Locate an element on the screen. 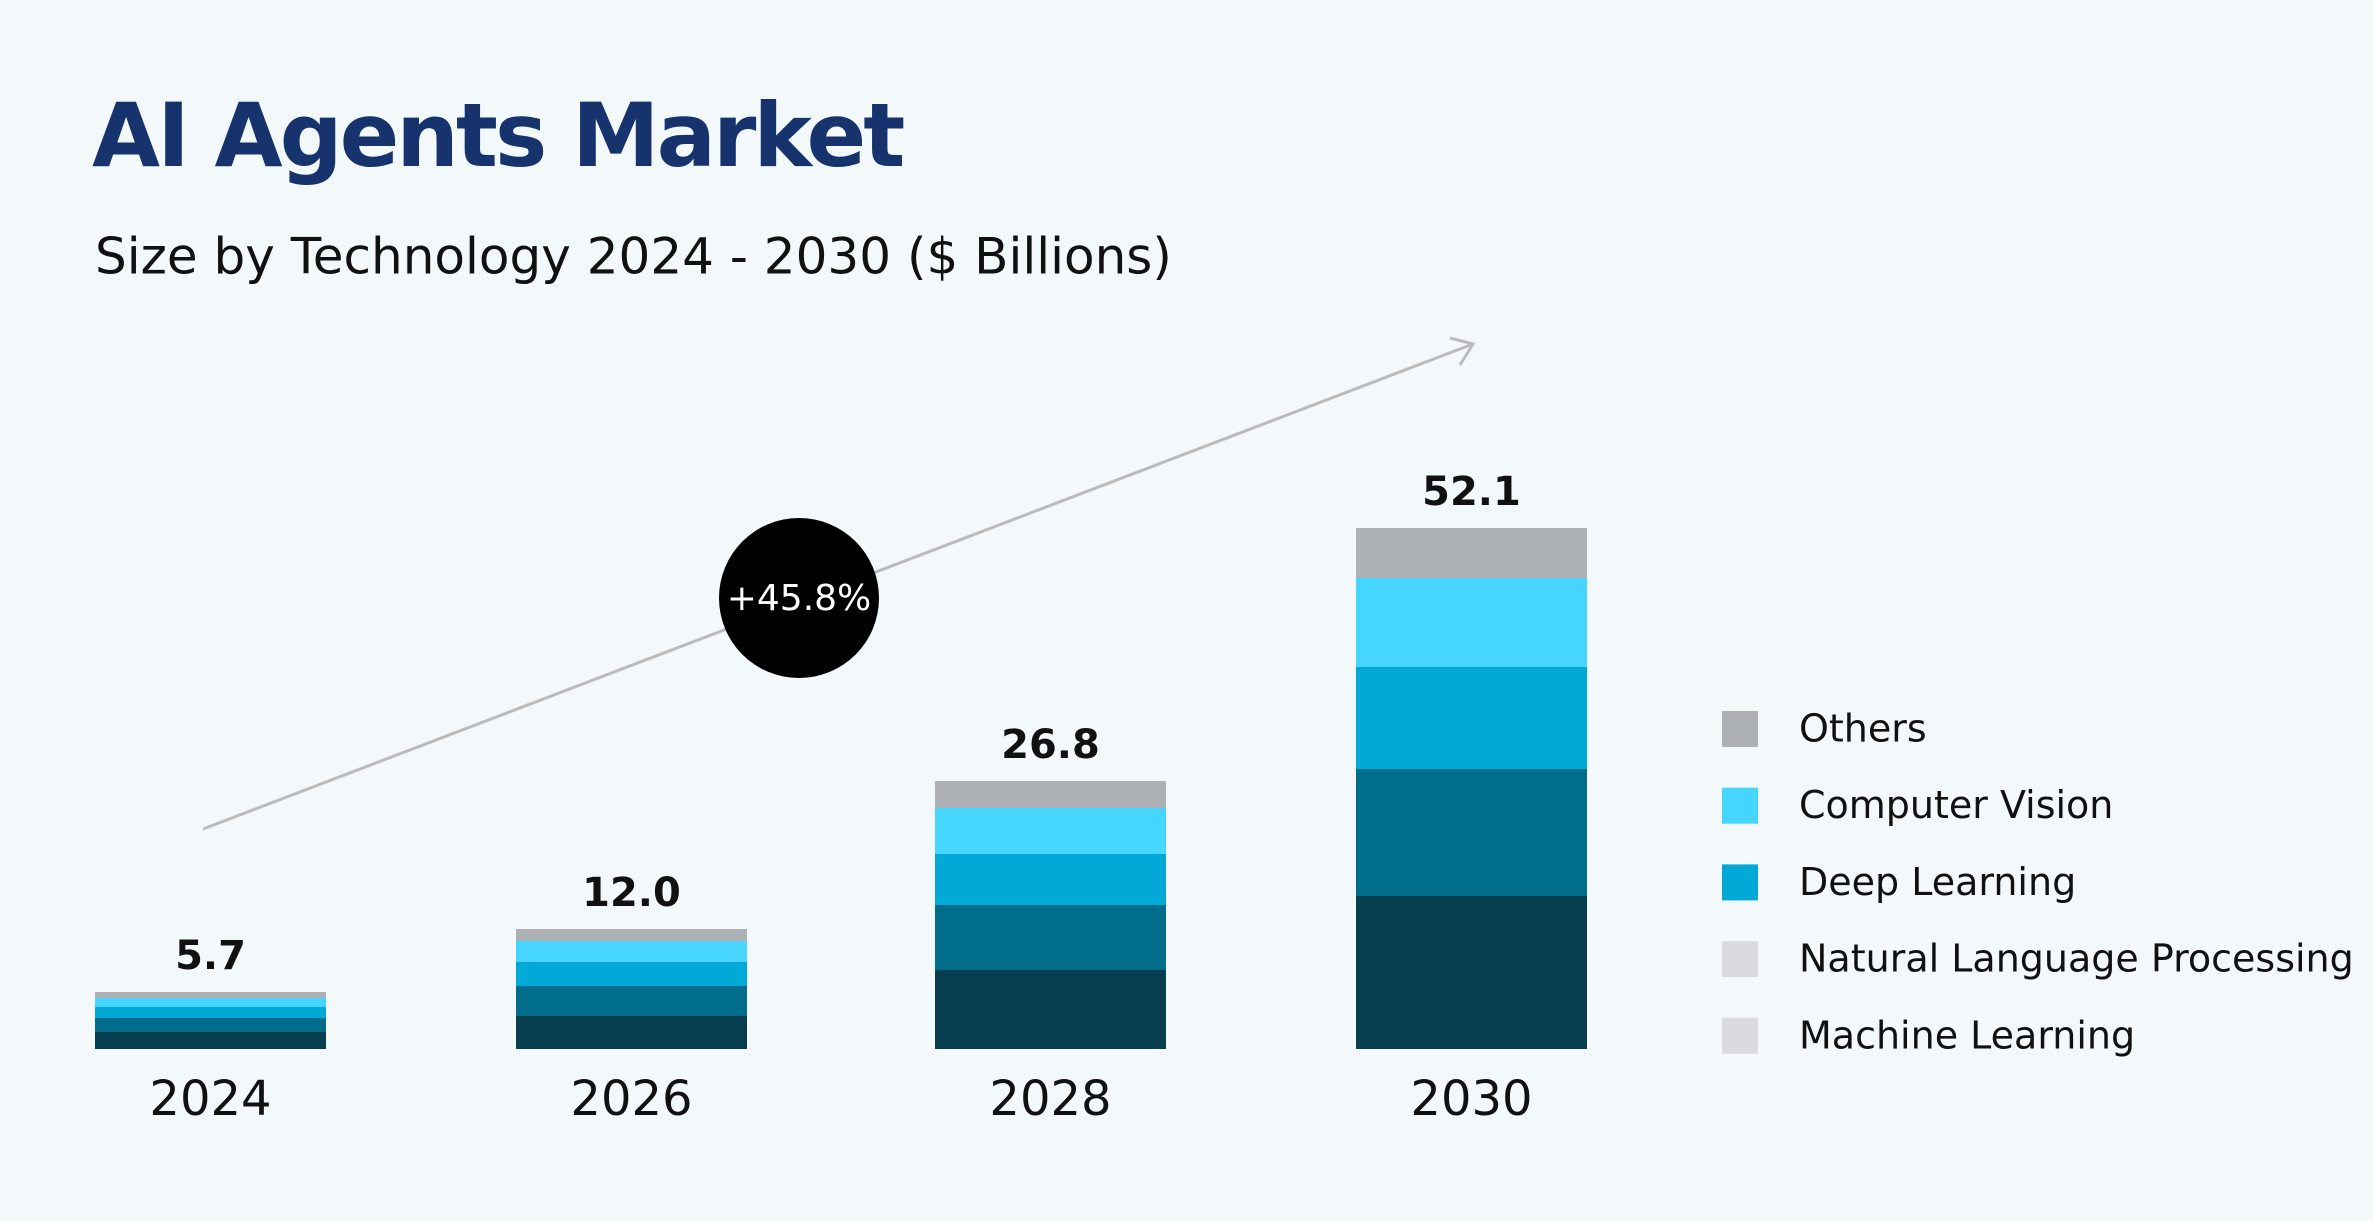 Image resolution: width=2373 pixels, height=1221 pixels. cagr-label: +45.8% is located at coordinates (799, 598).